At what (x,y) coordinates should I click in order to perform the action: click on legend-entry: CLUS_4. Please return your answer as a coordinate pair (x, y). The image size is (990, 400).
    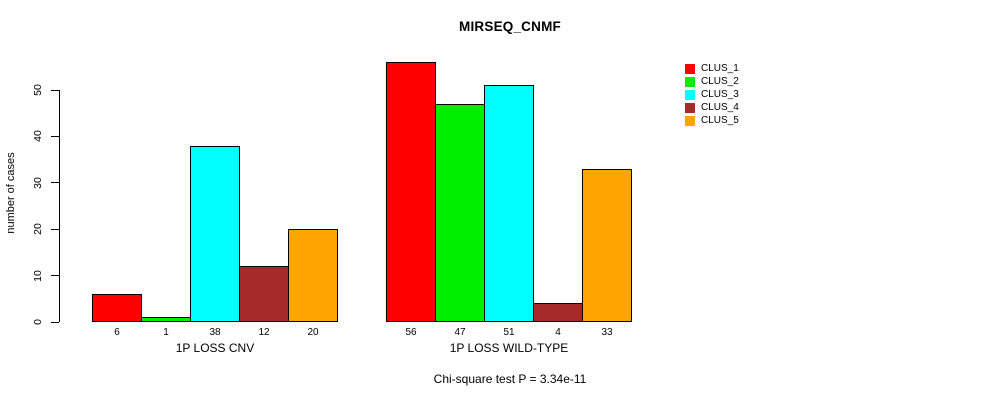
    Looking at the image, I should click on (712, 107).